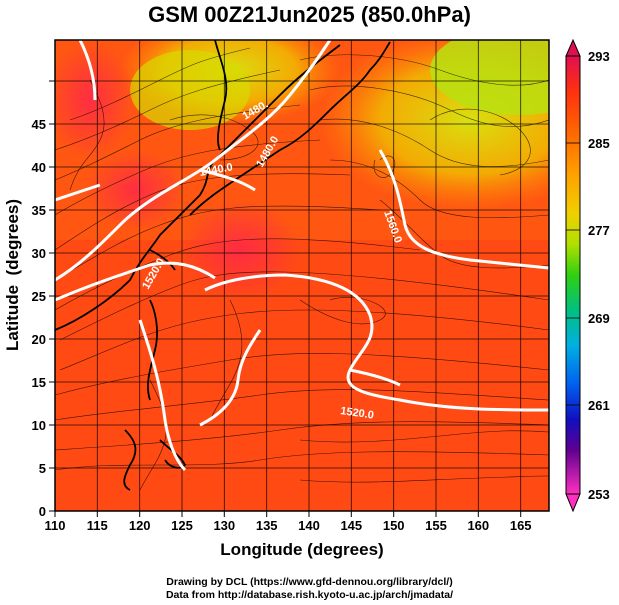  I want to click on x-tick-label: 155, so click(436, 525).